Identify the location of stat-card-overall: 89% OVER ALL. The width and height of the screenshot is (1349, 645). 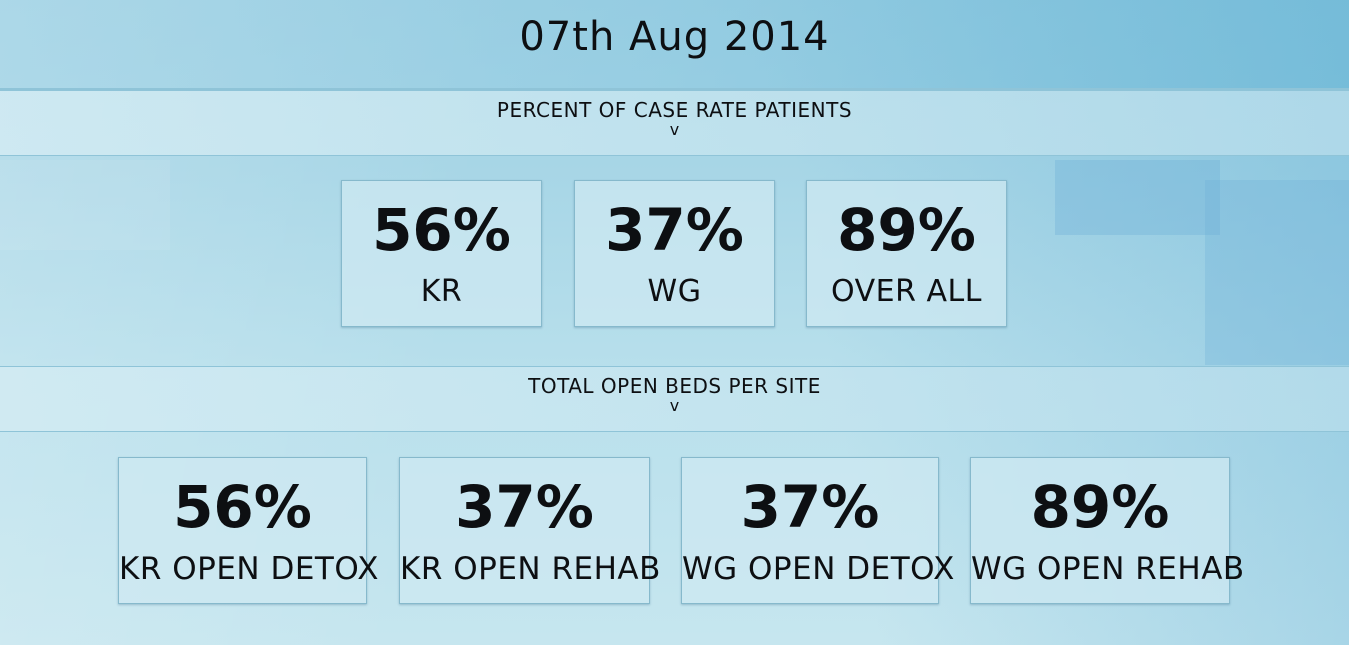
(906, 253).